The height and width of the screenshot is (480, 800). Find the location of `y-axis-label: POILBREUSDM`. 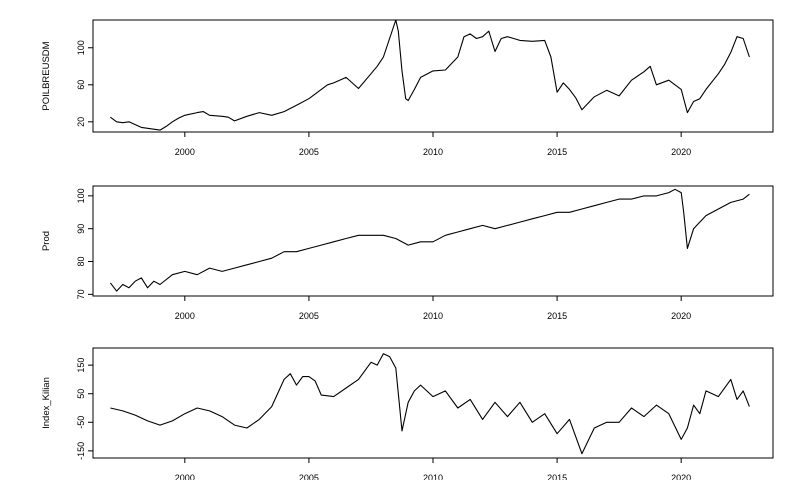

y-axis-label: POILBREUSDM is located at coordinates (46, 75).